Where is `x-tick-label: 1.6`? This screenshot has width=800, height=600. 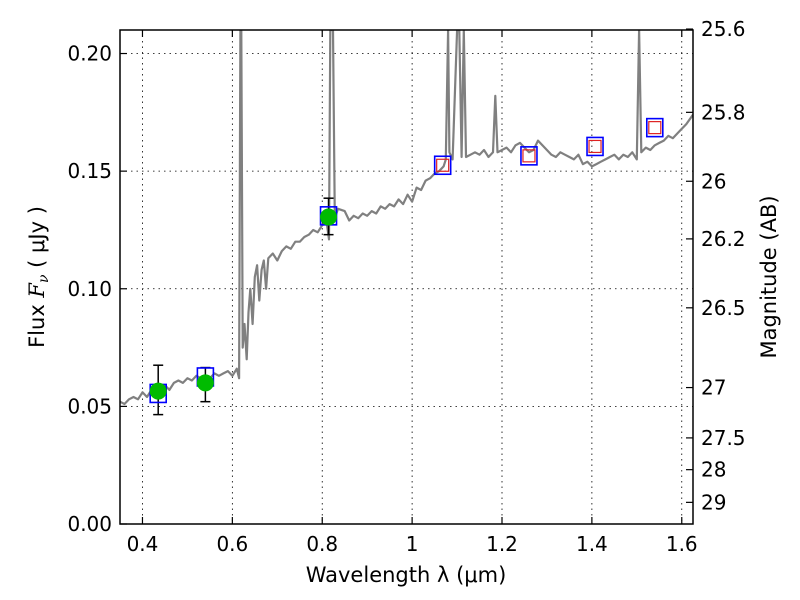 x-tick-label: 1.6 is located at coordinates (682, 544).